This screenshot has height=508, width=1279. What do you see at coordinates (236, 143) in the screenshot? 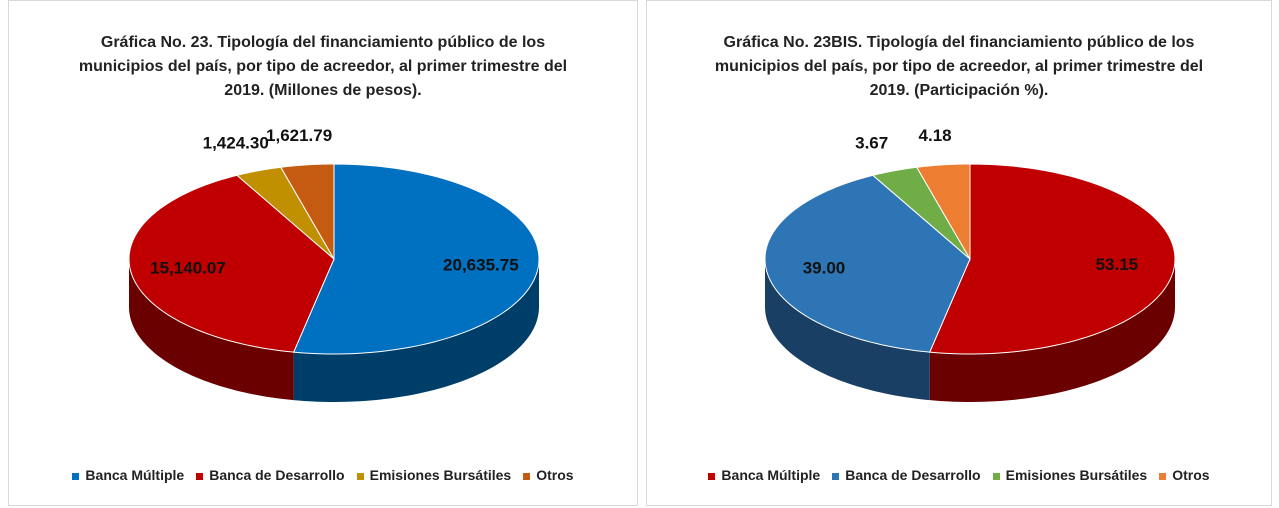
I see `data-label: 1,424.30` at bounding box center [236, 143].